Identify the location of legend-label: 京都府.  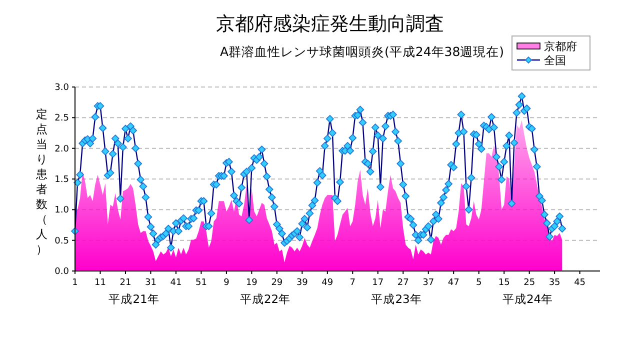
(560, 46).